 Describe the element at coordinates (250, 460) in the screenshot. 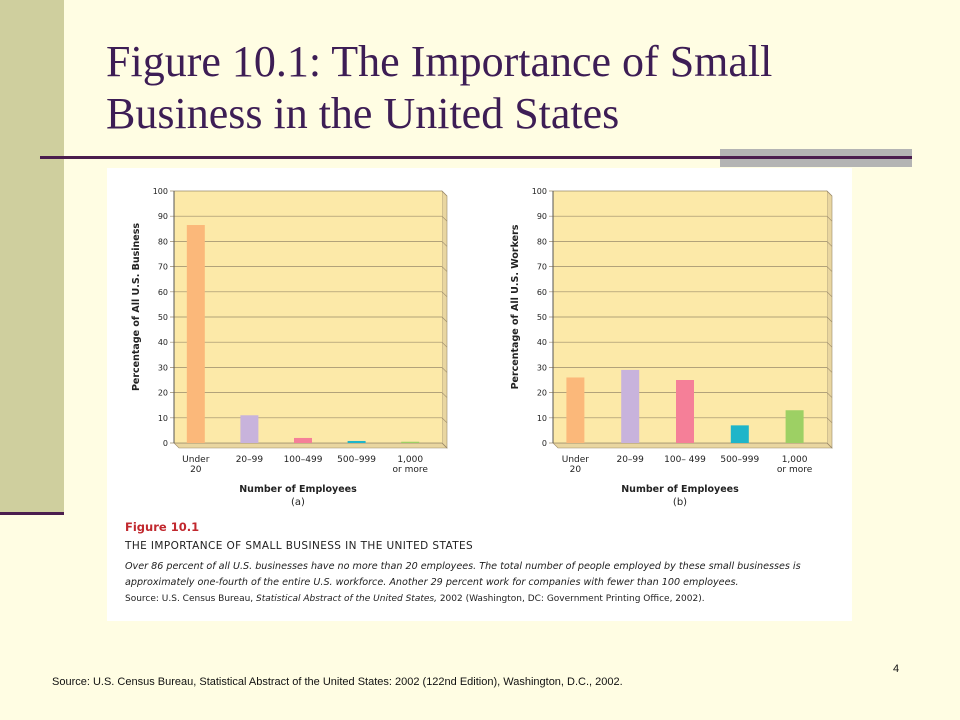

I see `chart-a-x-tick-label: 20–99` at that location.